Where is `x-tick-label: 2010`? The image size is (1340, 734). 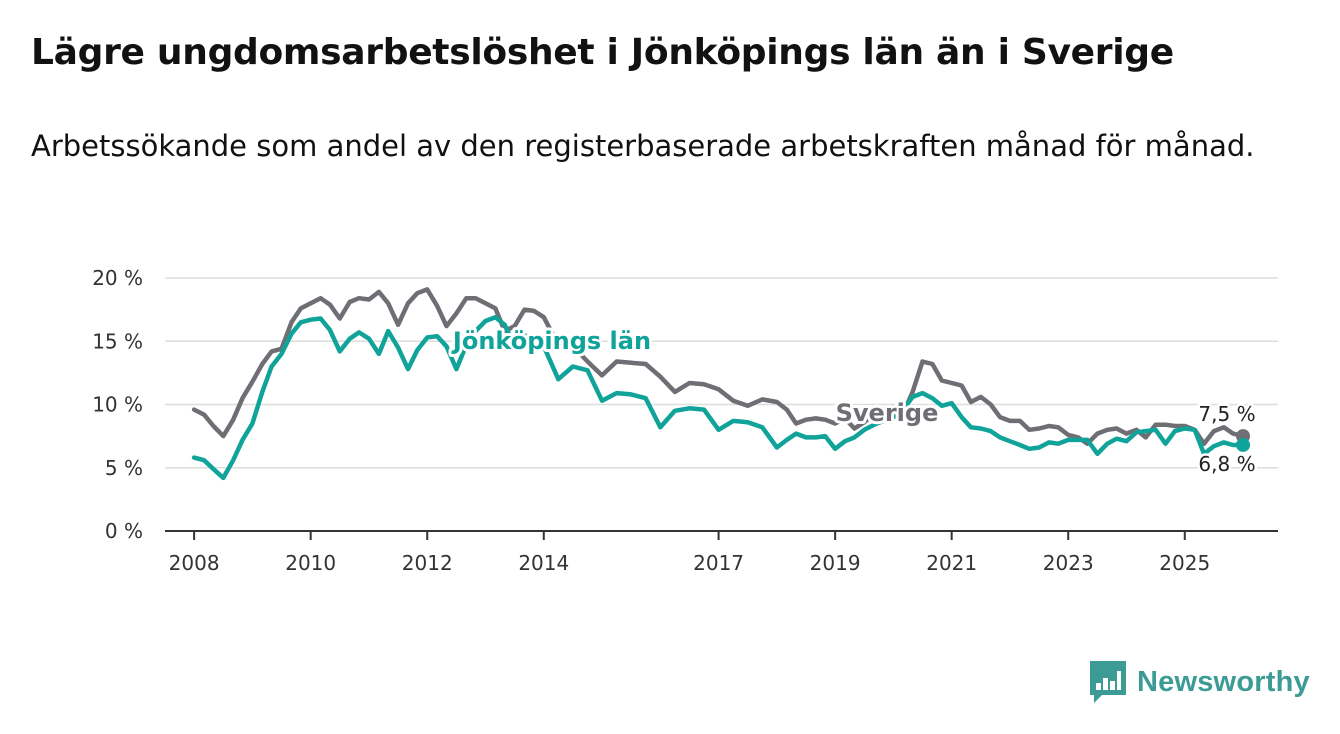 x-tick-label: 2010 is located at coordinates (310, 563).